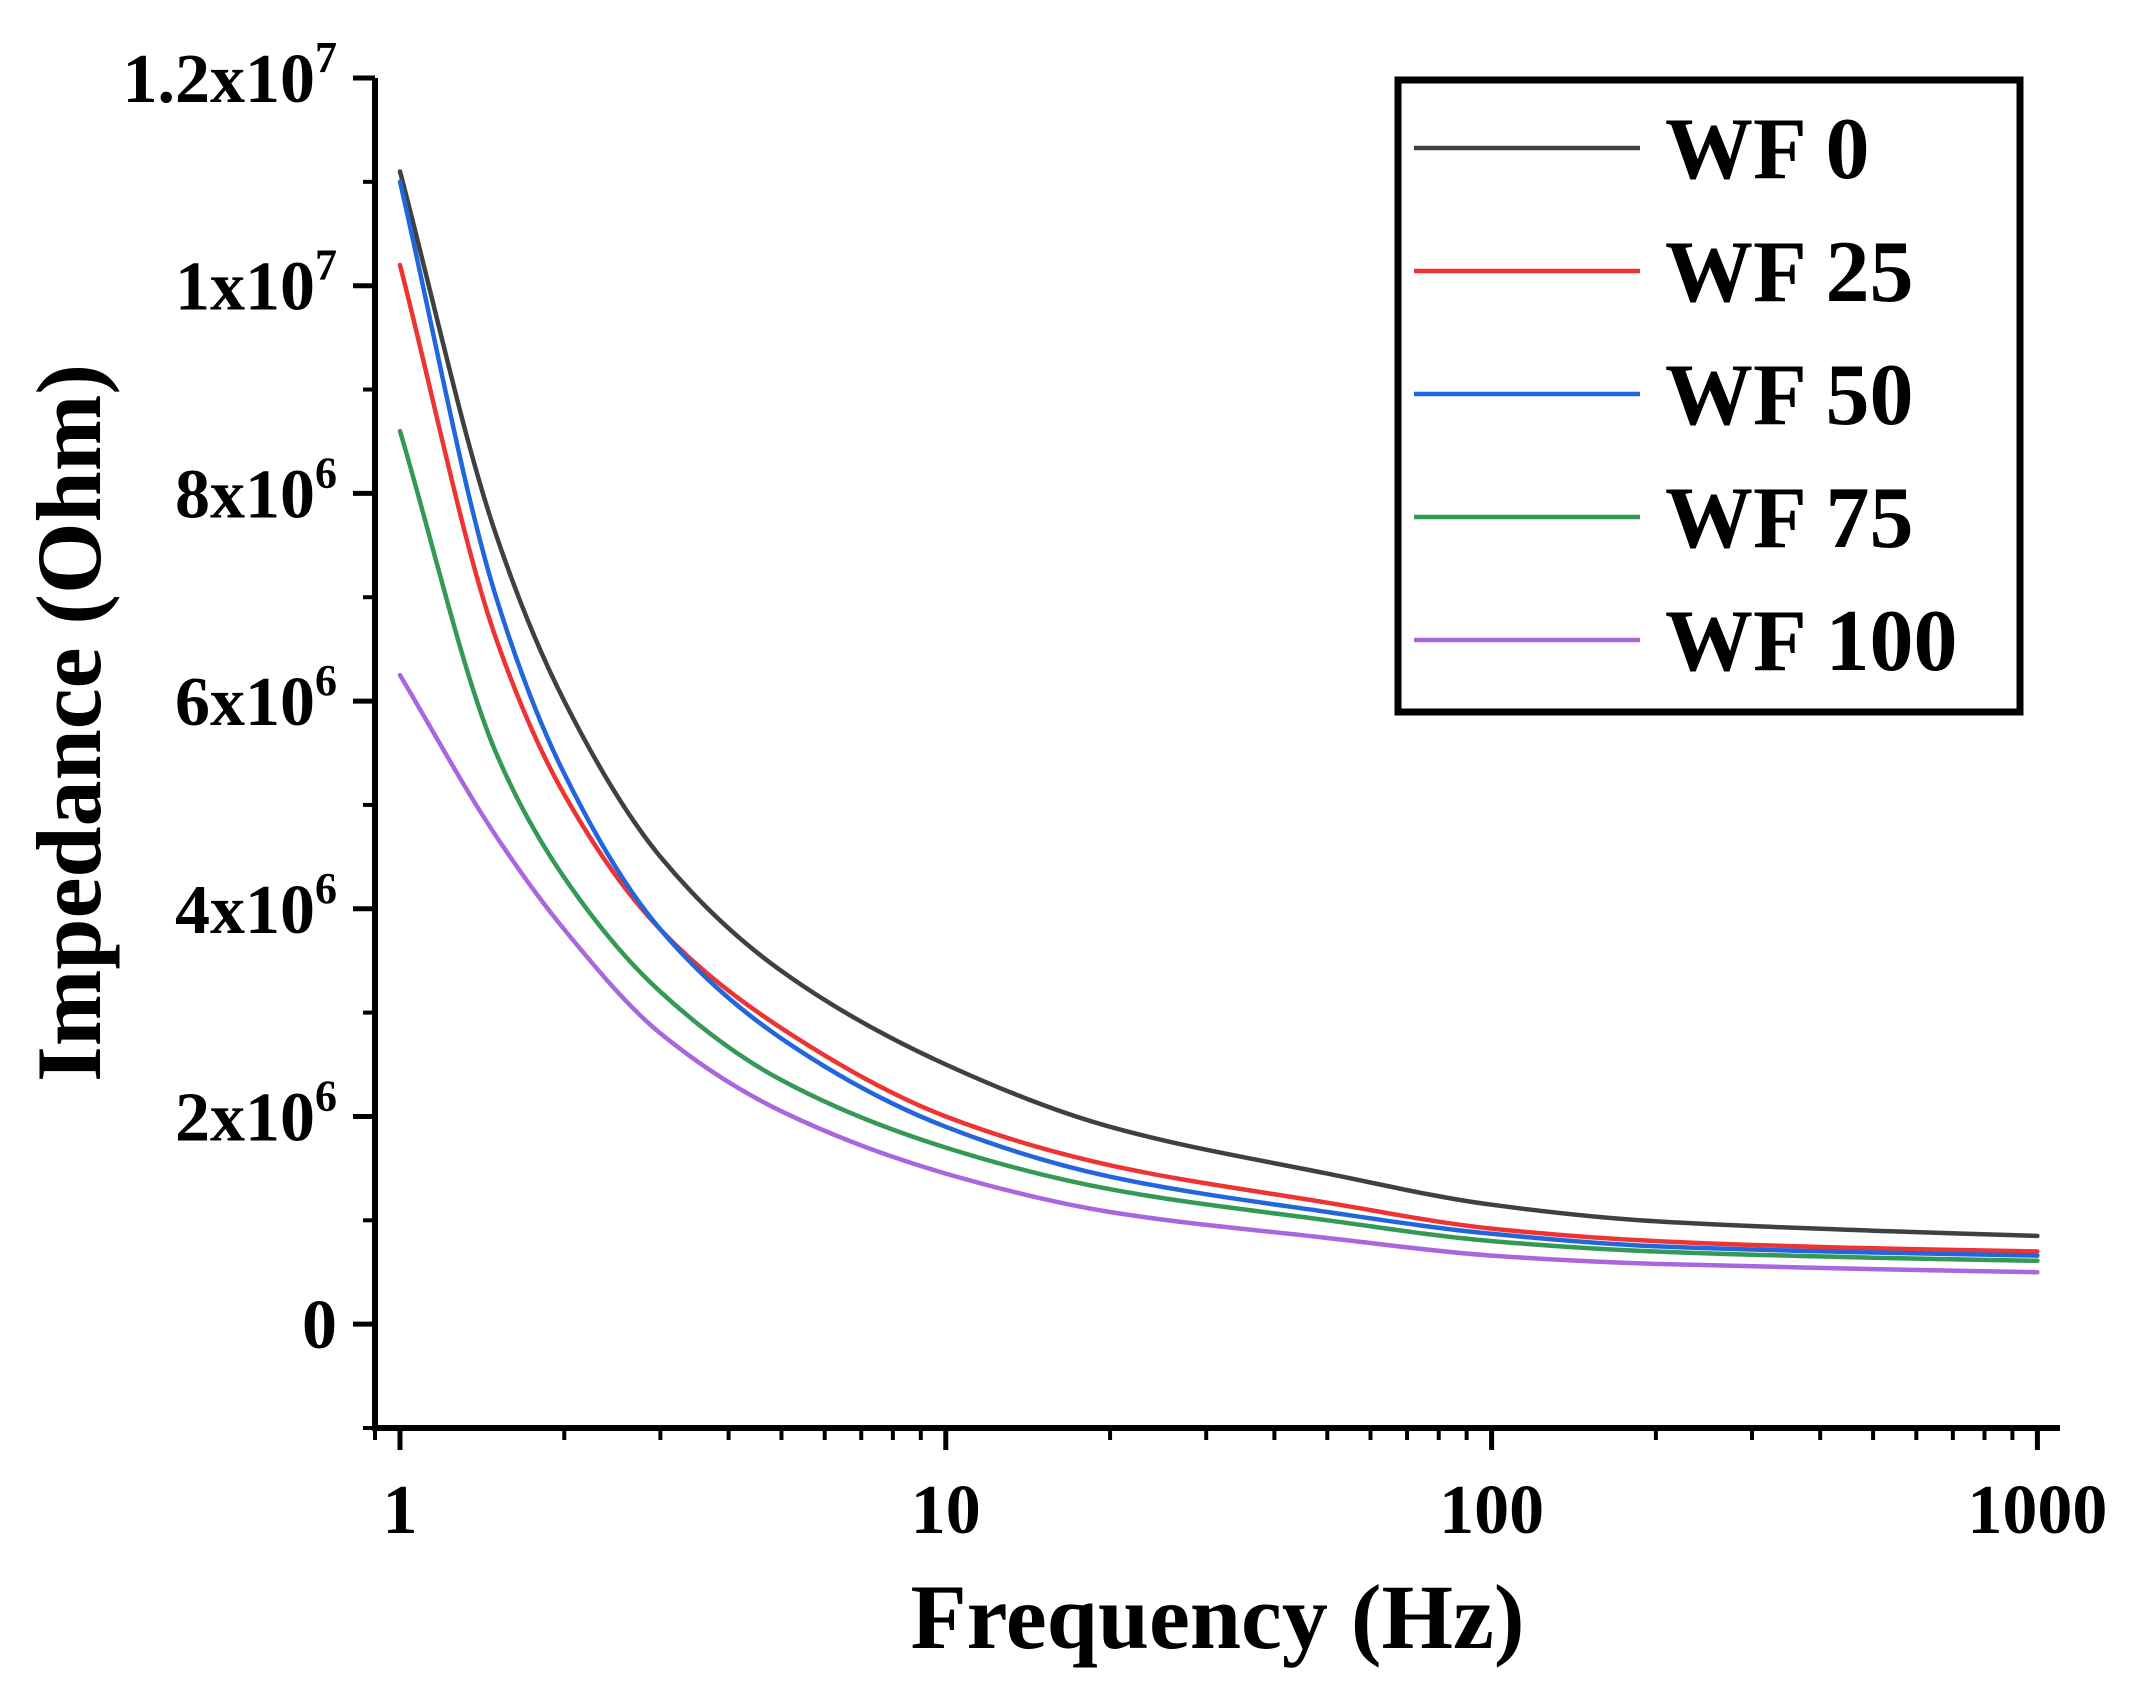  I want to click on y-tick-label-base: 1.2x10, so click(219, 79).